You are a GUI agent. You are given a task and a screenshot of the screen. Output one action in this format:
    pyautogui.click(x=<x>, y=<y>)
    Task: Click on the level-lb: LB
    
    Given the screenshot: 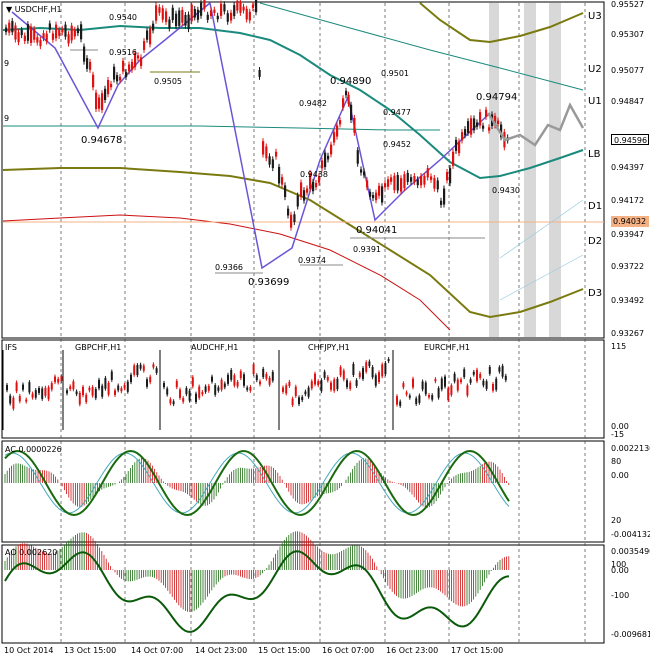 What is the action you would take?
    pyautogui.click(x=594, y=154)
    